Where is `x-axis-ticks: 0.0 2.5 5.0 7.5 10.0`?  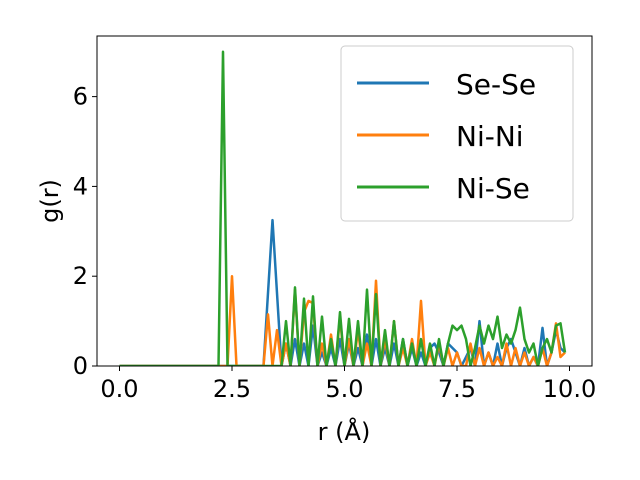 x-axis-ticks: 0.0 2.5 5.0 7.5 10.0 is located at coordinates (348, 384).